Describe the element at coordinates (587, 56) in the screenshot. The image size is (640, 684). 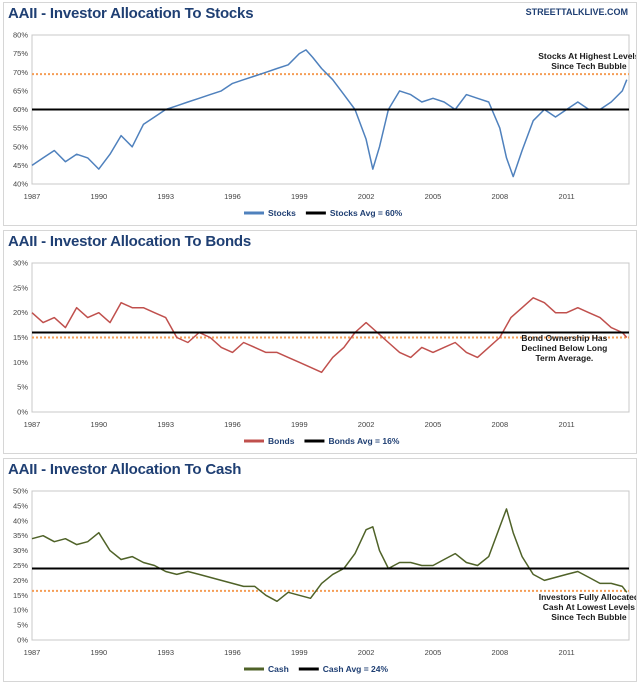
I see `annotation-line: Stocks At Highest Levels` at that location.